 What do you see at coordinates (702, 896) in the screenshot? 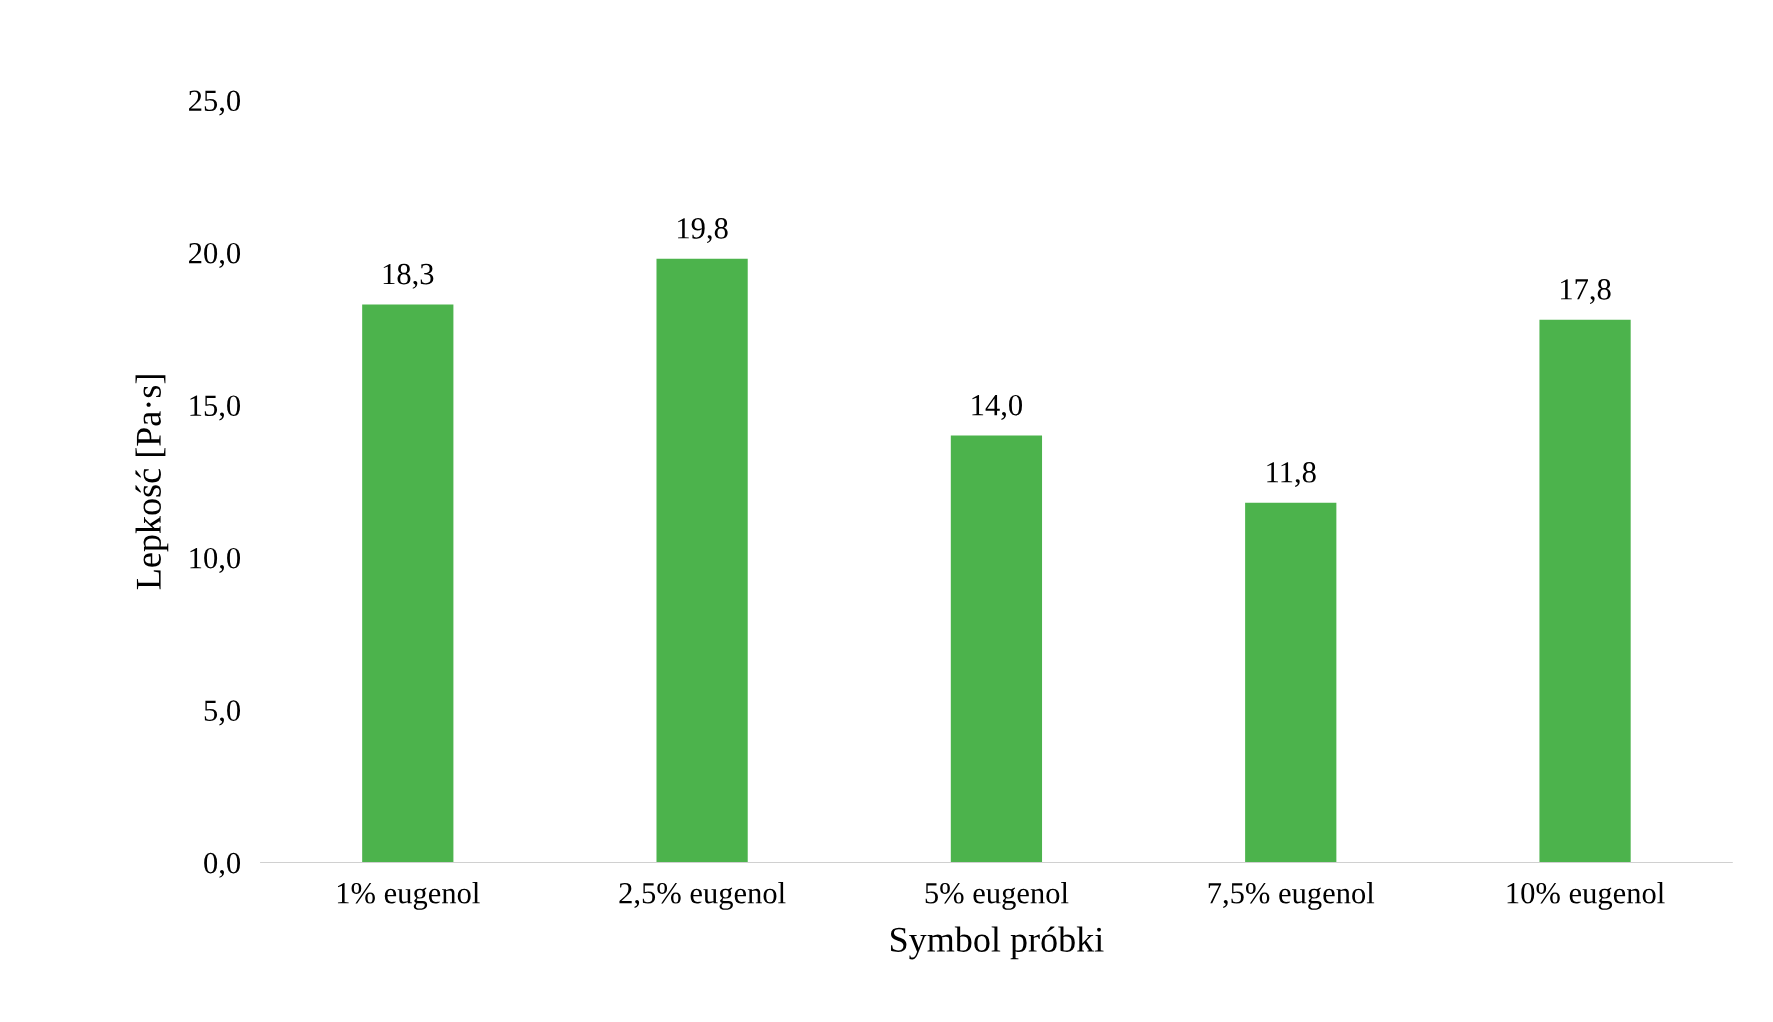
I see `x-tick-label: 2,5% eugenol` at bounding box center [702, 896].